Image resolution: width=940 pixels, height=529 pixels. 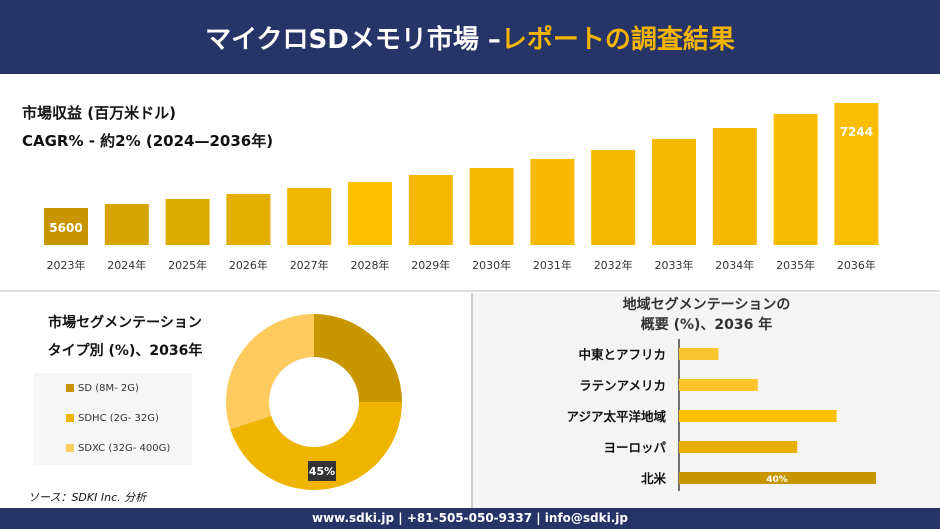 I want to click on year-label: 2029年, so click(x=430, y=265).